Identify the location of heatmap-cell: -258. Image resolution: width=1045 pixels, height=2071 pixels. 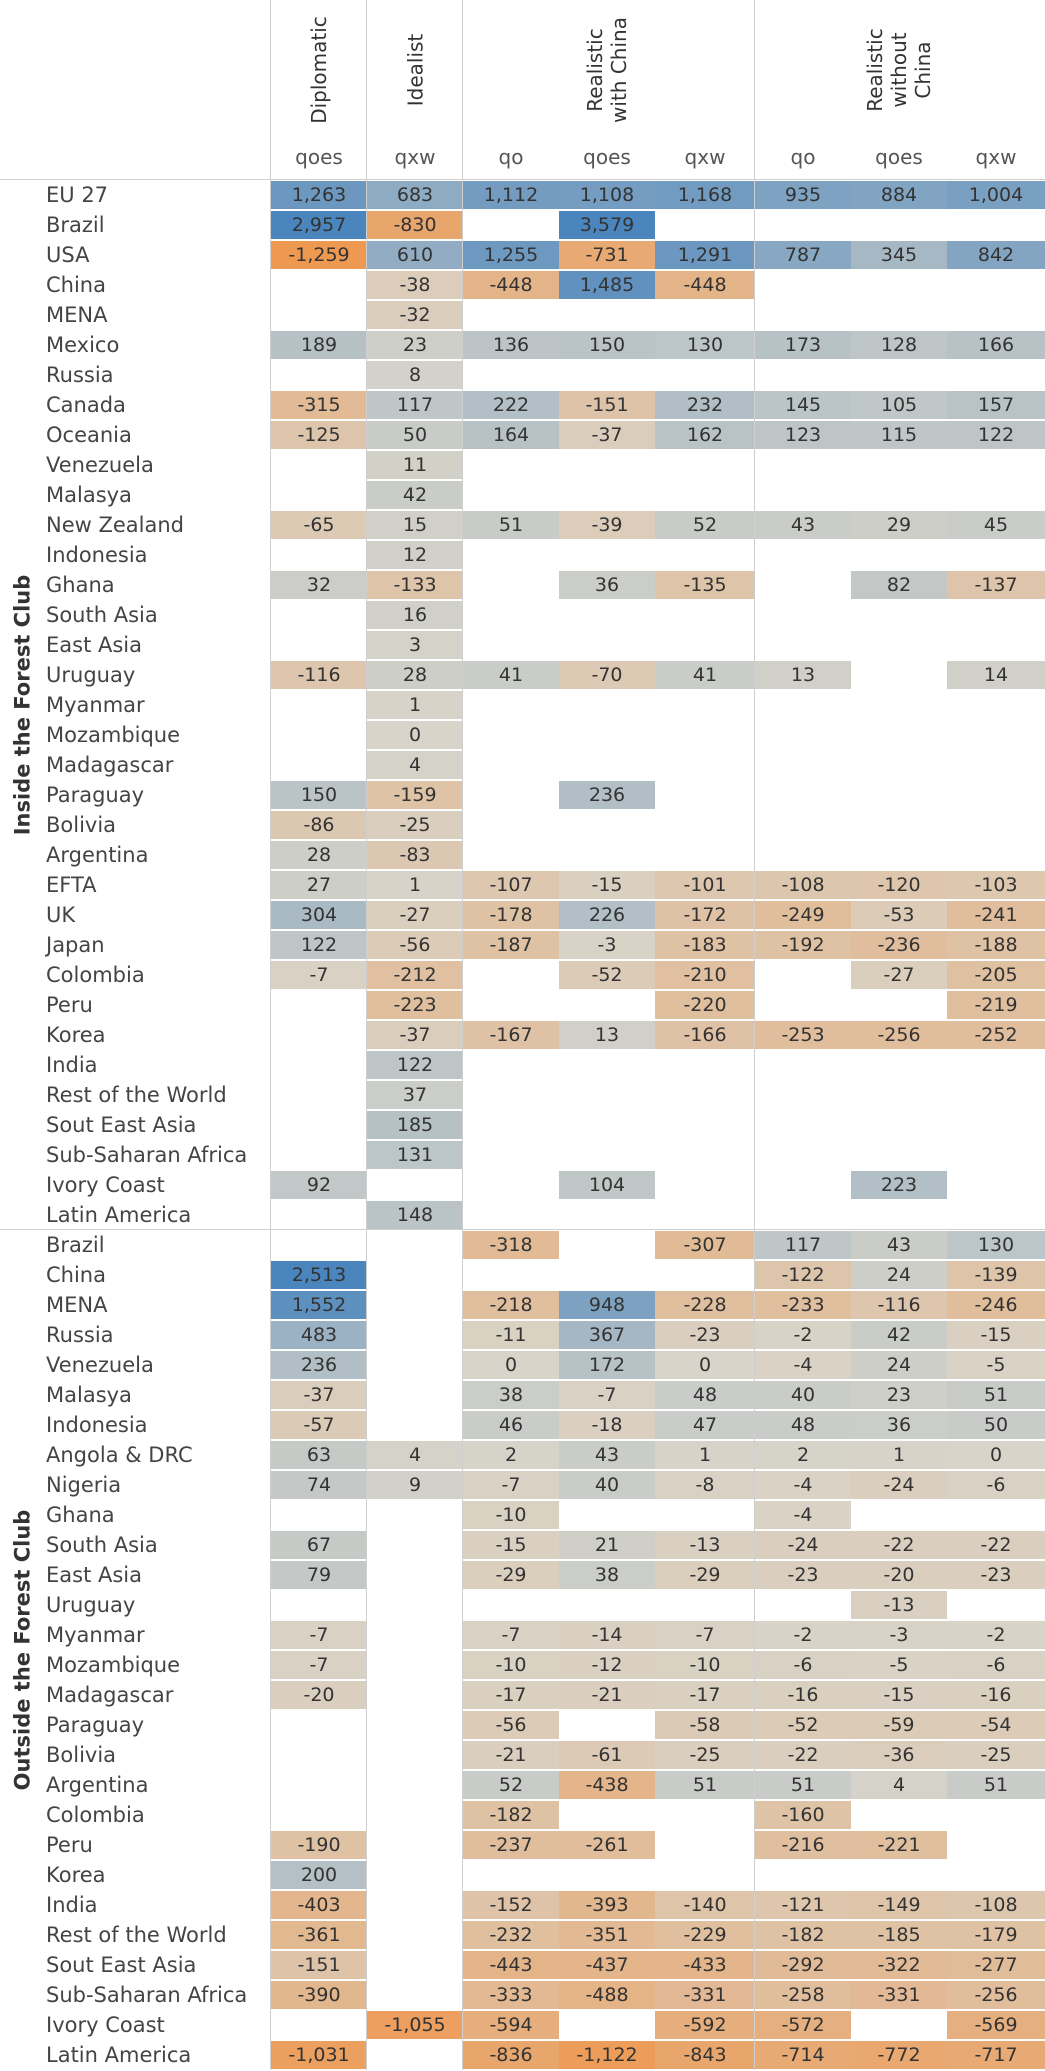
(803, 1995).